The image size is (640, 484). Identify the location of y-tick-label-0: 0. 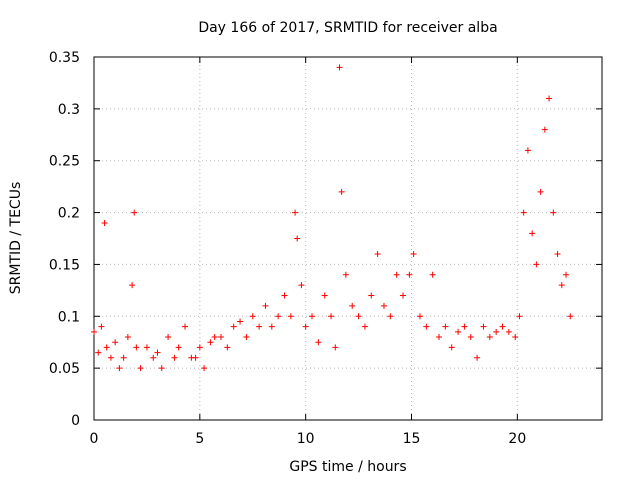
(75, 421).